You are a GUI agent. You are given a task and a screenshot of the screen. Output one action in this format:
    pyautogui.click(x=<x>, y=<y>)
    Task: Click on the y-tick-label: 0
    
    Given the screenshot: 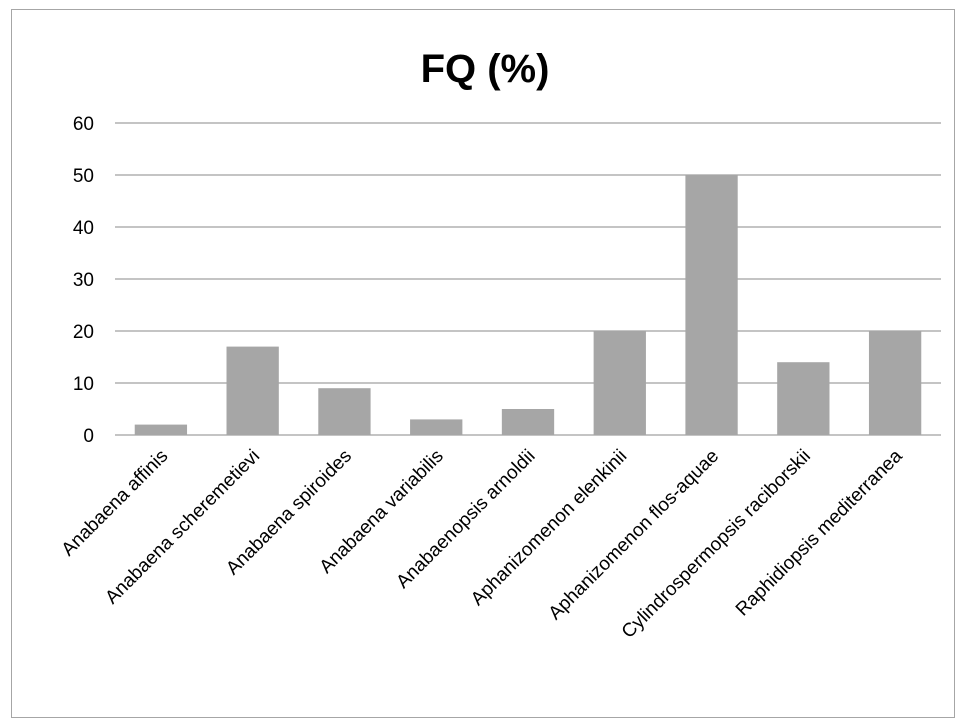 What is the action you would take?
    pyautogui.click(x=88, y=436)
    